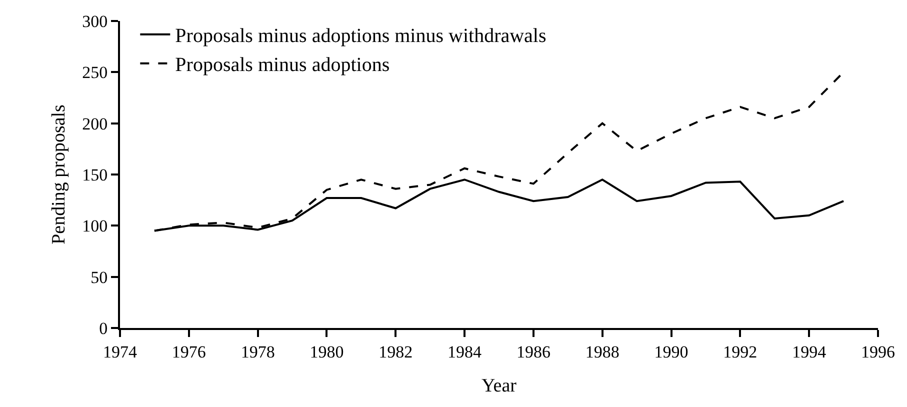 The image size is (907, 407). Describe the element at coordinates (809, 352) in the screenshot. I see `x-tick-label: 1994` at that location.